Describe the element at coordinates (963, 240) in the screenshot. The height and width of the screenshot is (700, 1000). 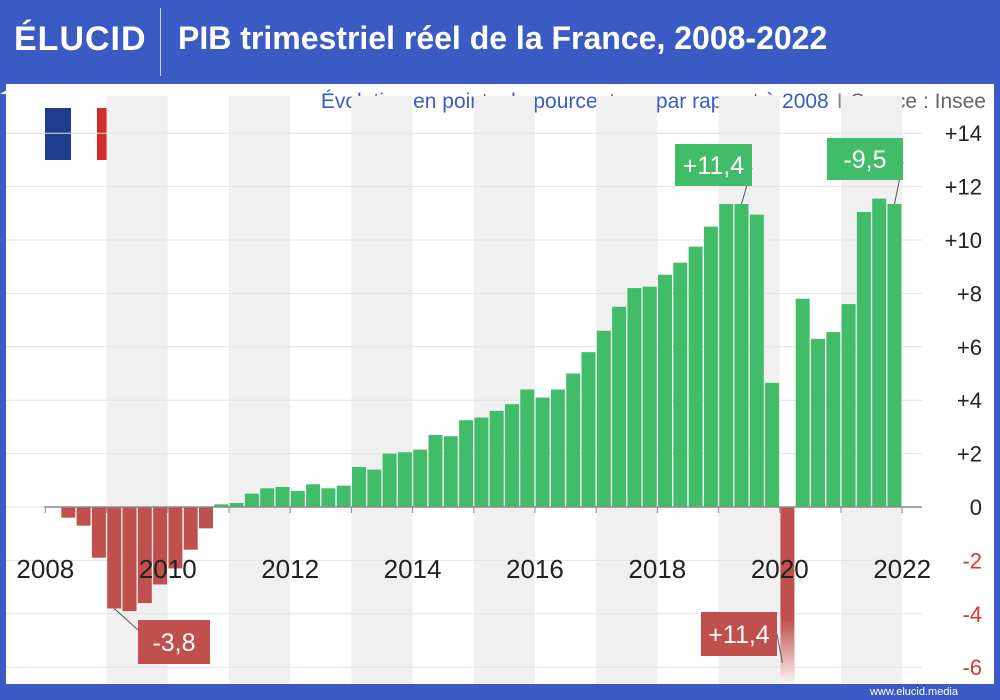
I see `y-tick-label: +10` at that location.